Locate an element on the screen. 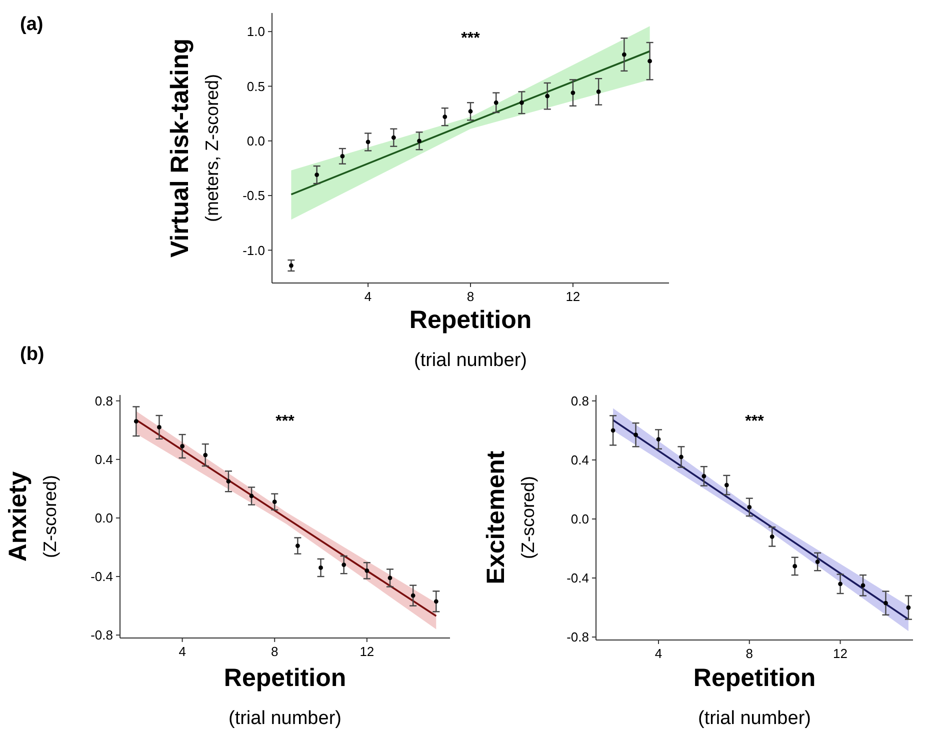 The image size is (930, 739). y-axis-title: Excitement (Z-scored) is located at coordinates (510, 517).